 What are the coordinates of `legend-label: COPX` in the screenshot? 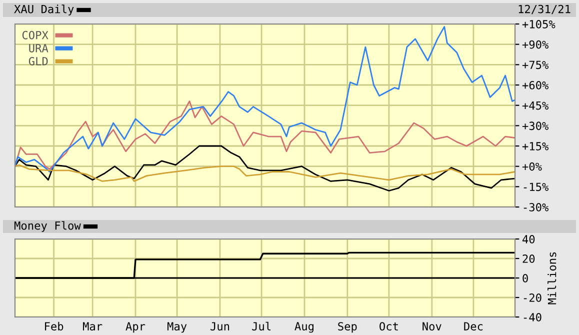 It's located at (35, 35).